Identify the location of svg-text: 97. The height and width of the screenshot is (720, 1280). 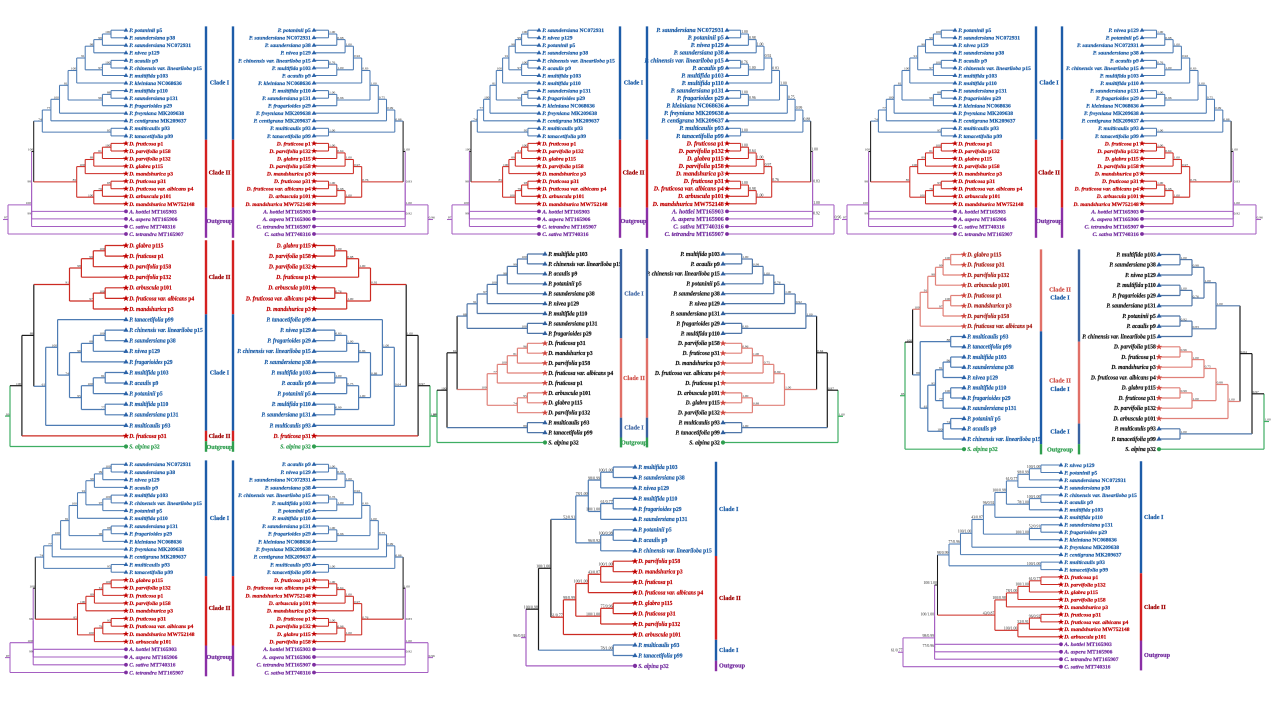
(485, 292).